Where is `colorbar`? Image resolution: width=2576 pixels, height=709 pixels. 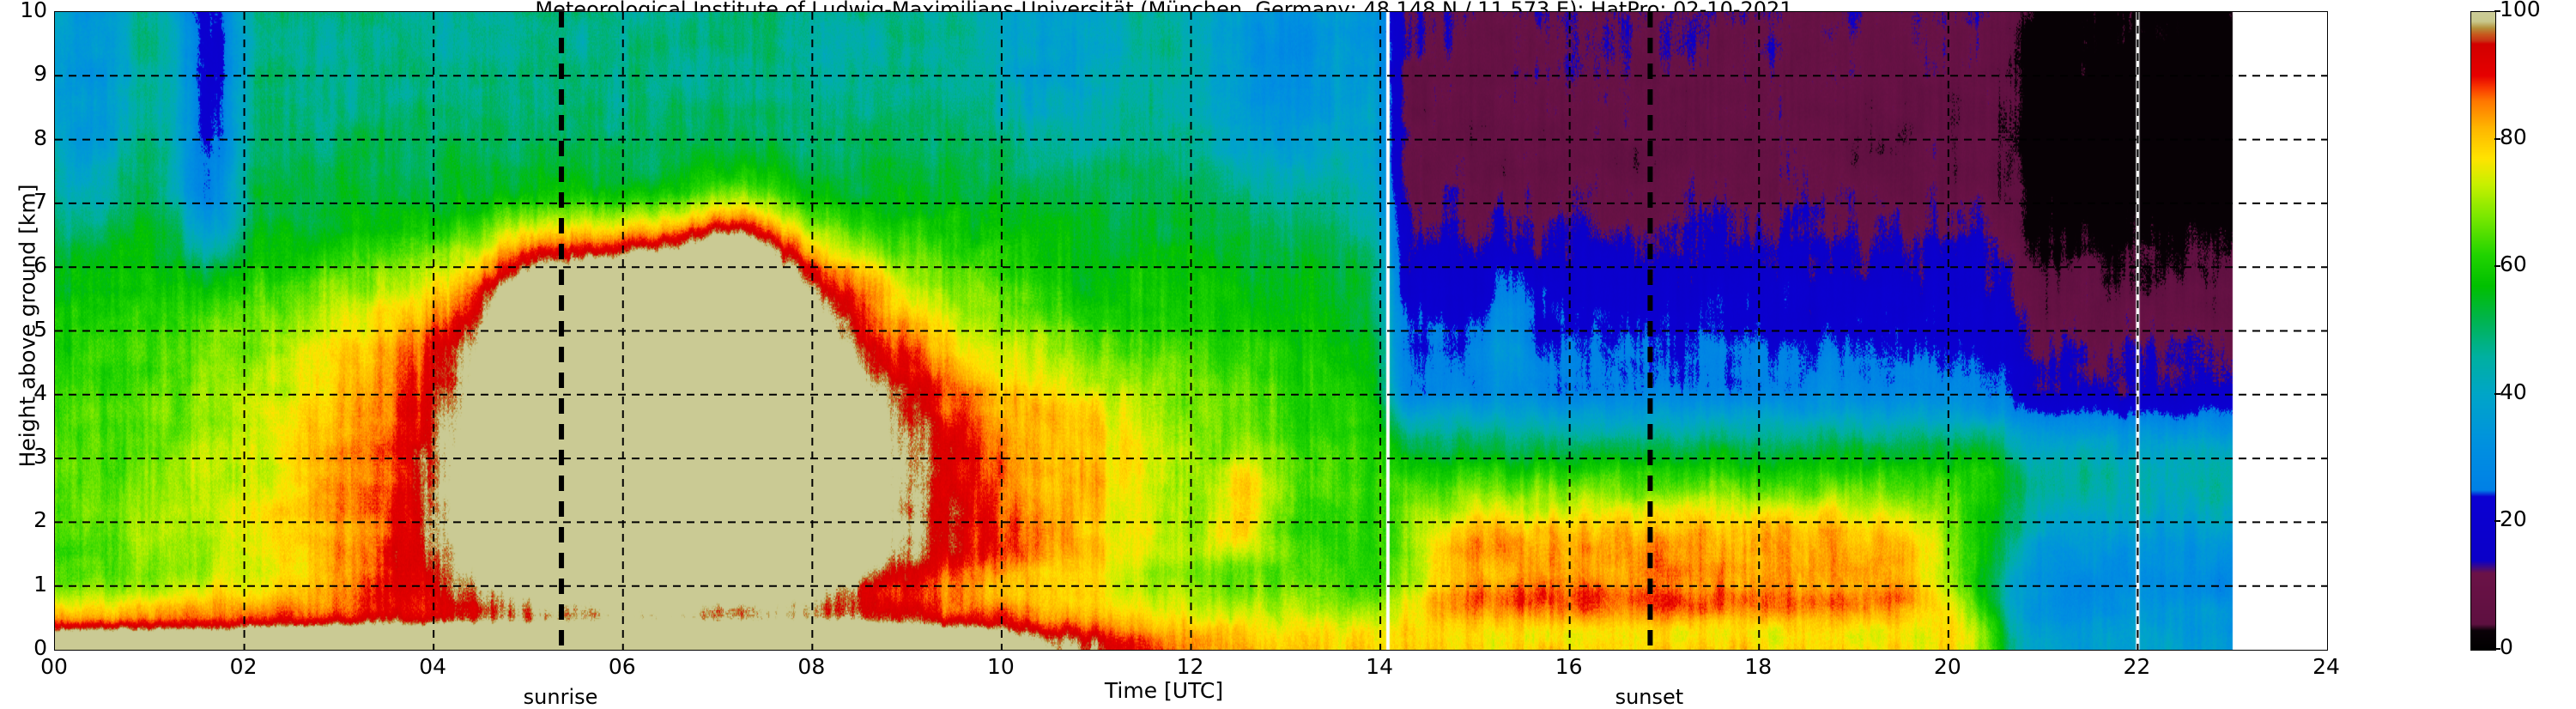
colorbar is located at coordinates (2483, 331).